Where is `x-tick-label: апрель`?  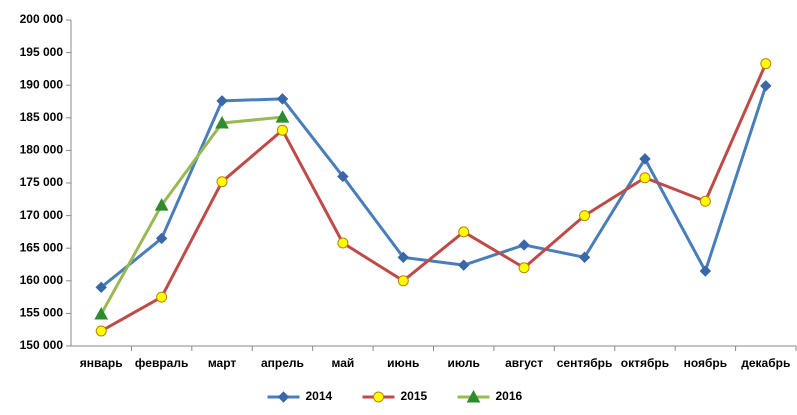 x-tick-label: апрель is located at coordinates (282, 363).